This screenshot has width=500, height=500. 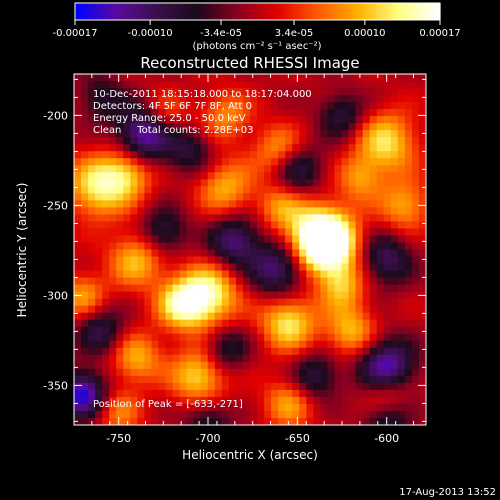 What do you see at coordinates (22, 250) in the screenshot?
I see `y-axis-label: Heliocentric Y (arcsec)` at bounding box center [22, 250].